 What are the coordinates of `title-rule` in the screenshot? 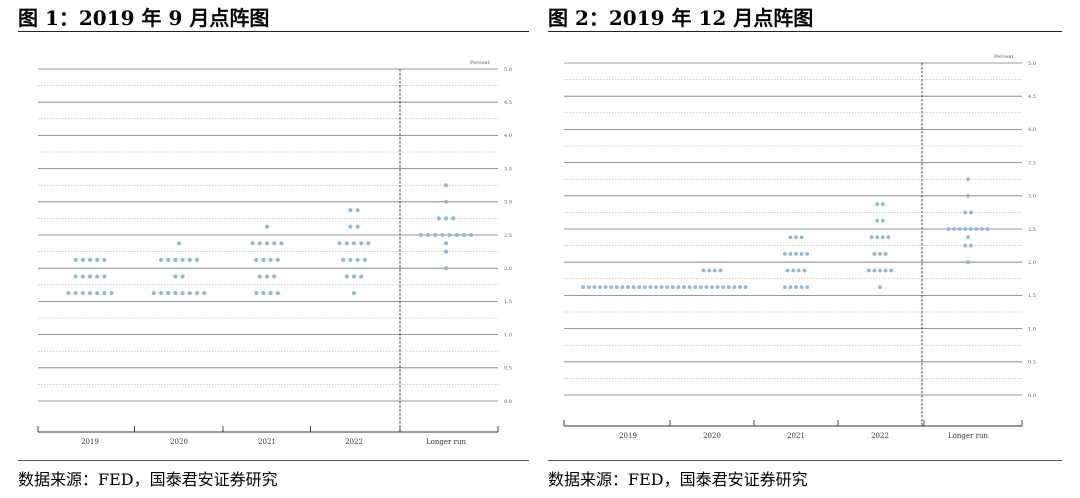 It's located at (273, 31).